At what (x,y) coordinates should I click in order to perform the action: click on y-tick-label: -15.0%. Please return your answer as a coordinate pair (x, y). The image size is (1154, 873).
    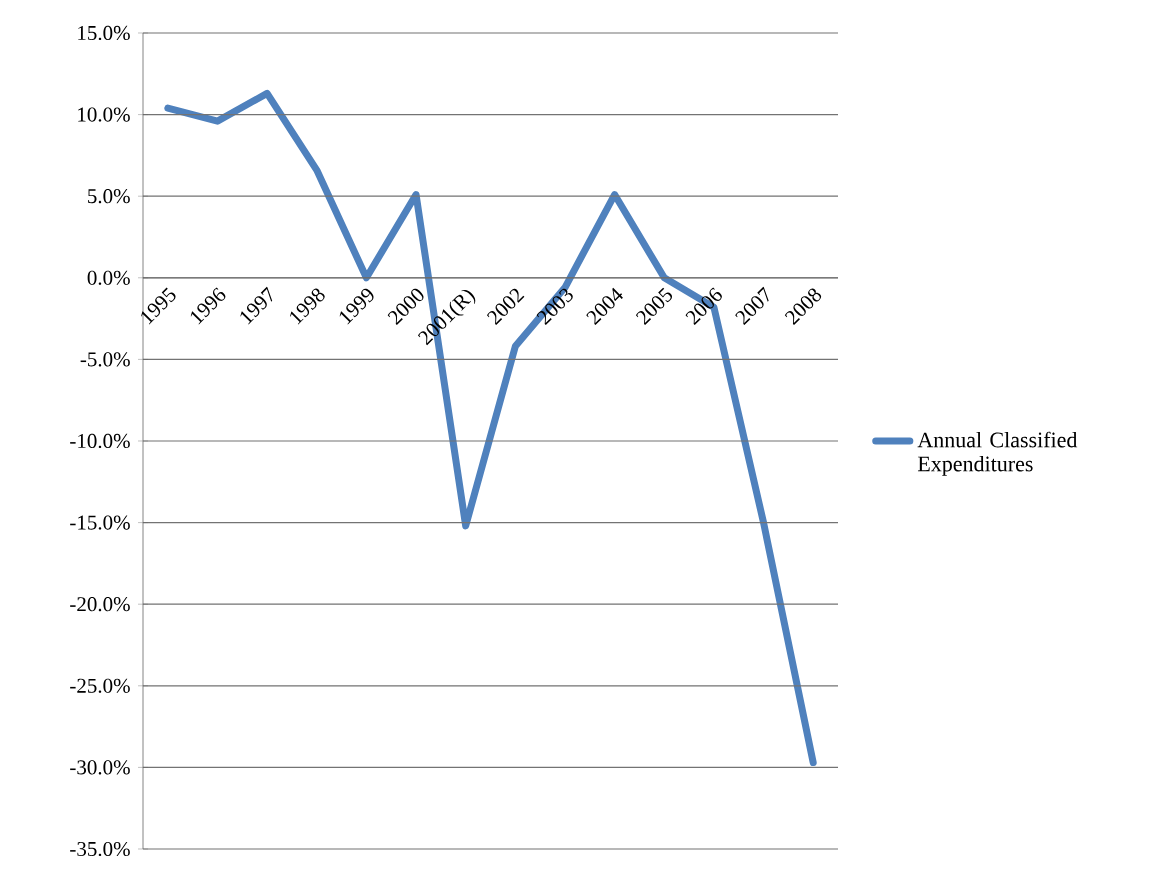
    Looking at the image, I should click on (100, 522).